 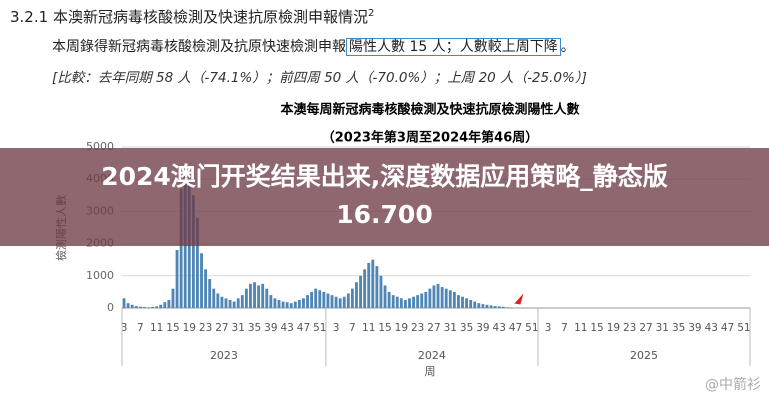 I want to click on x-tick-label: 27, so click(x=645, y=328).